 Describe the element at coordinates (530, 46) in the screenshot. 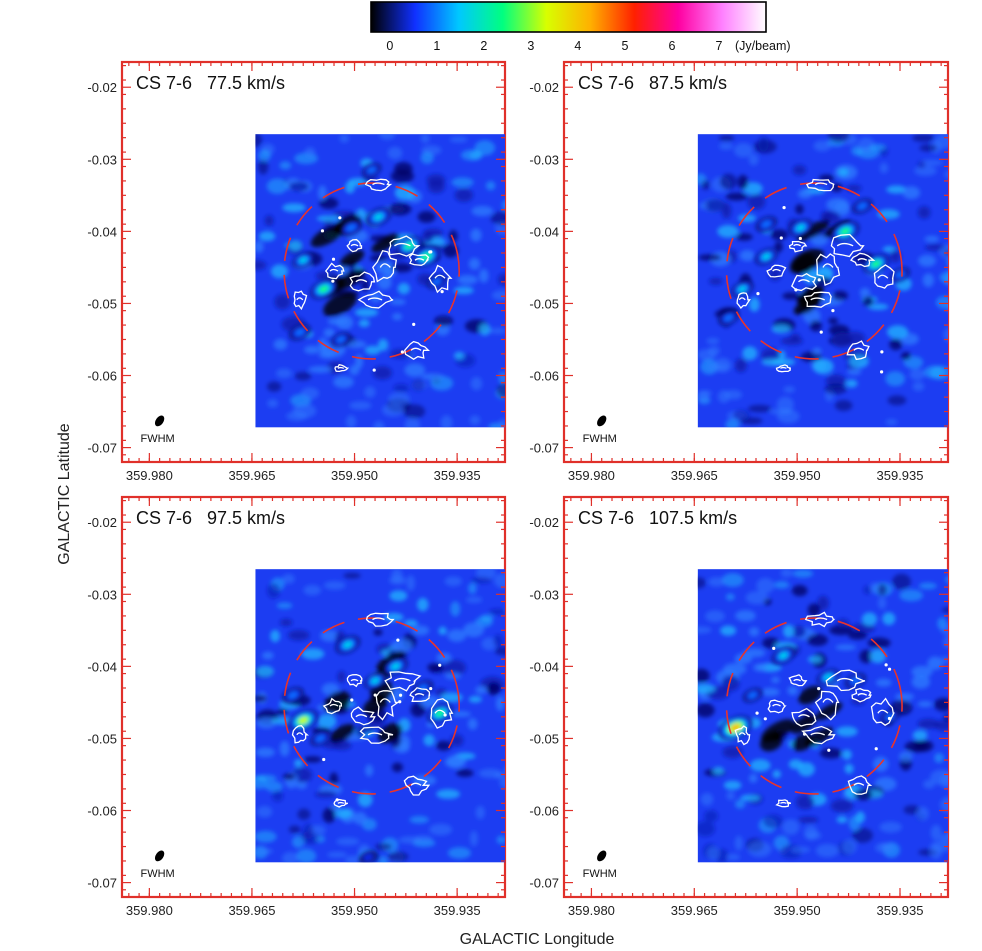

I see `colorbar-tick-label: 3` at that location.